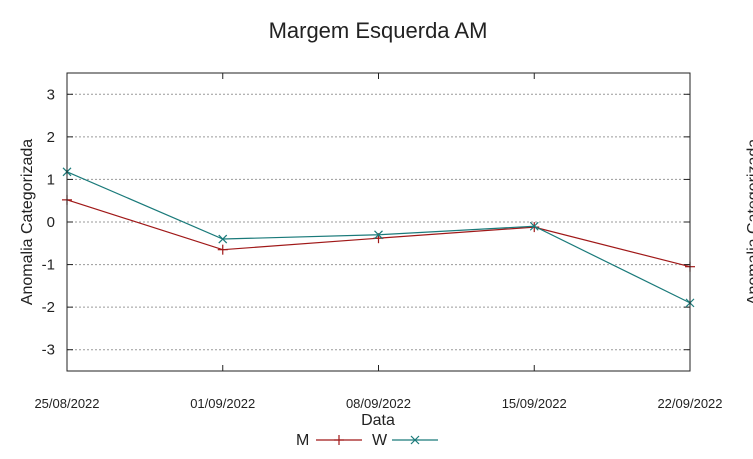 The width and height of the screenshot is (753, 459). What do you see at coordinates (48, 265) in the screenshot?
I see `y-tick-label: -1` at bounding box center [48, 265].